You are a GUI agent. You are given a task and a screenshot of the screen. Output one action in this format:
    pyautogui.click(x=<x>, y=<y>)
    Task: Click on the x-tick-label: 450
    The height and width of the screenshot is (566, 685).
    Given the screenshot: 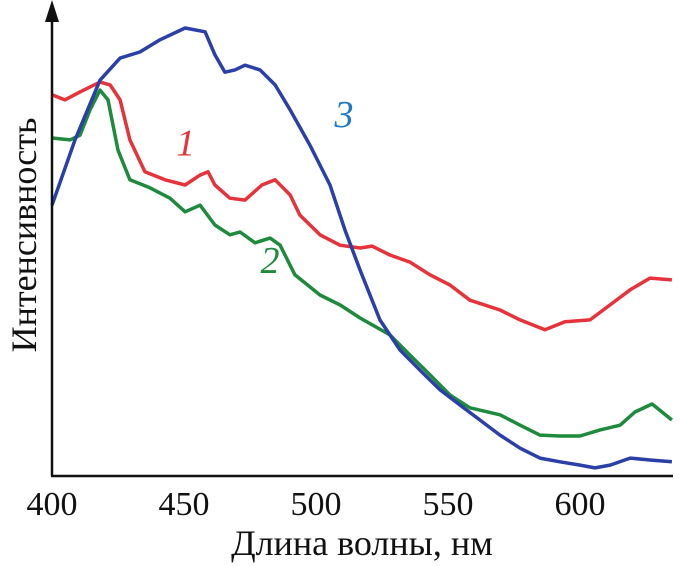 What is the action you would take?
    pyautogui.click(x=184, y=504)
    